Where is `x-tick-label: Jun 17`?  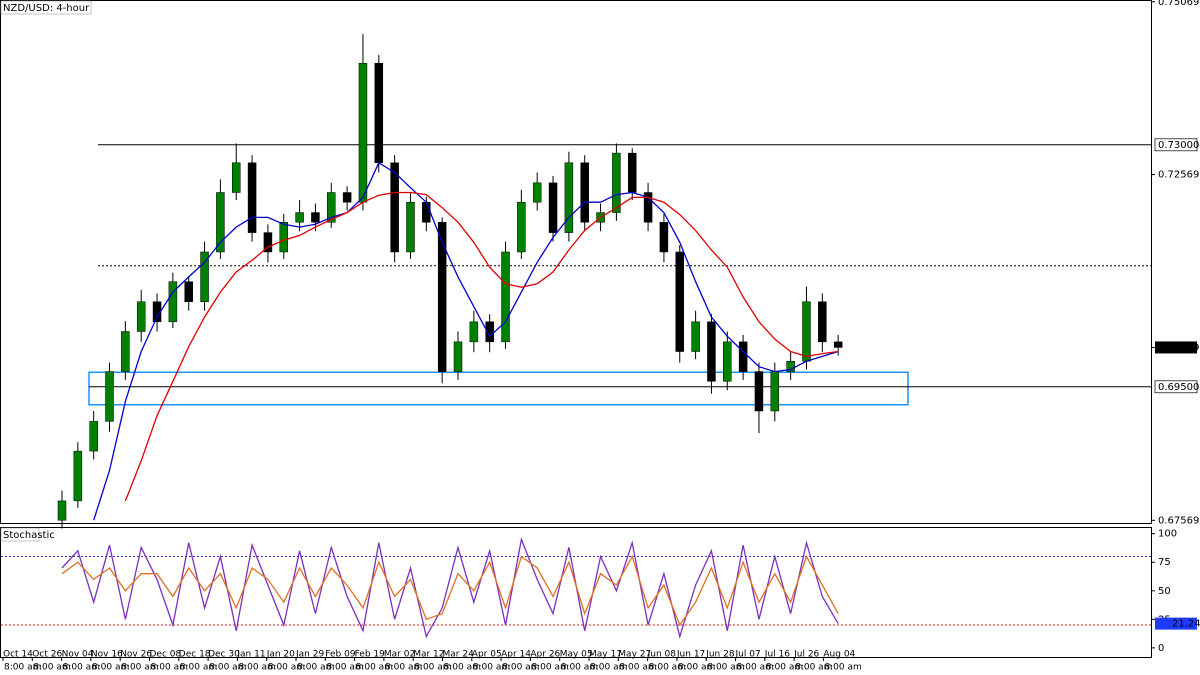
x-tick-label: Jun 17 is located at coordinates (690, 655).